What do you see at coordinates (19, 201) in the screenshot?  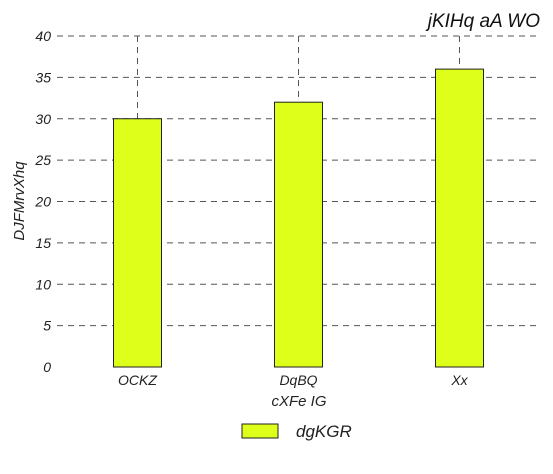 I see `y-axis-title: DJFMrvXhq` at bounding box center [19, 201].